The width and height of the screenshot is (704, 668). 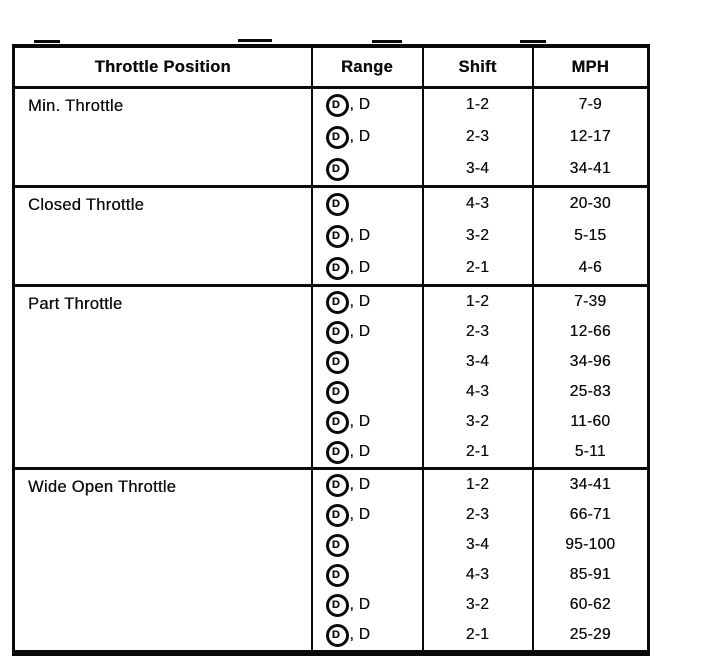 What do you see at coordinates (590, 453) in the screenshot?
I see `mph-cell: 5-11` at bounding box center [590, 453].